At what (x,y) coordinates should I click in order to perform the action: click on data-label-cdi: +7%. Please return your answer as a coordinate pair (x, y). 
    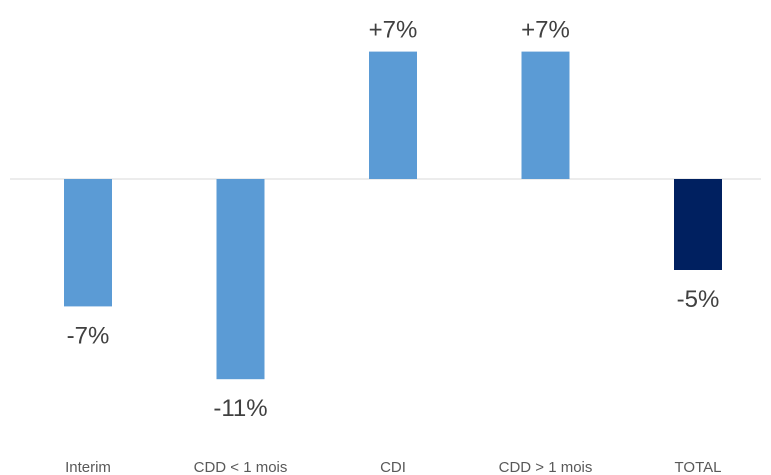
    Looking at the image, I should click on (393, 30).